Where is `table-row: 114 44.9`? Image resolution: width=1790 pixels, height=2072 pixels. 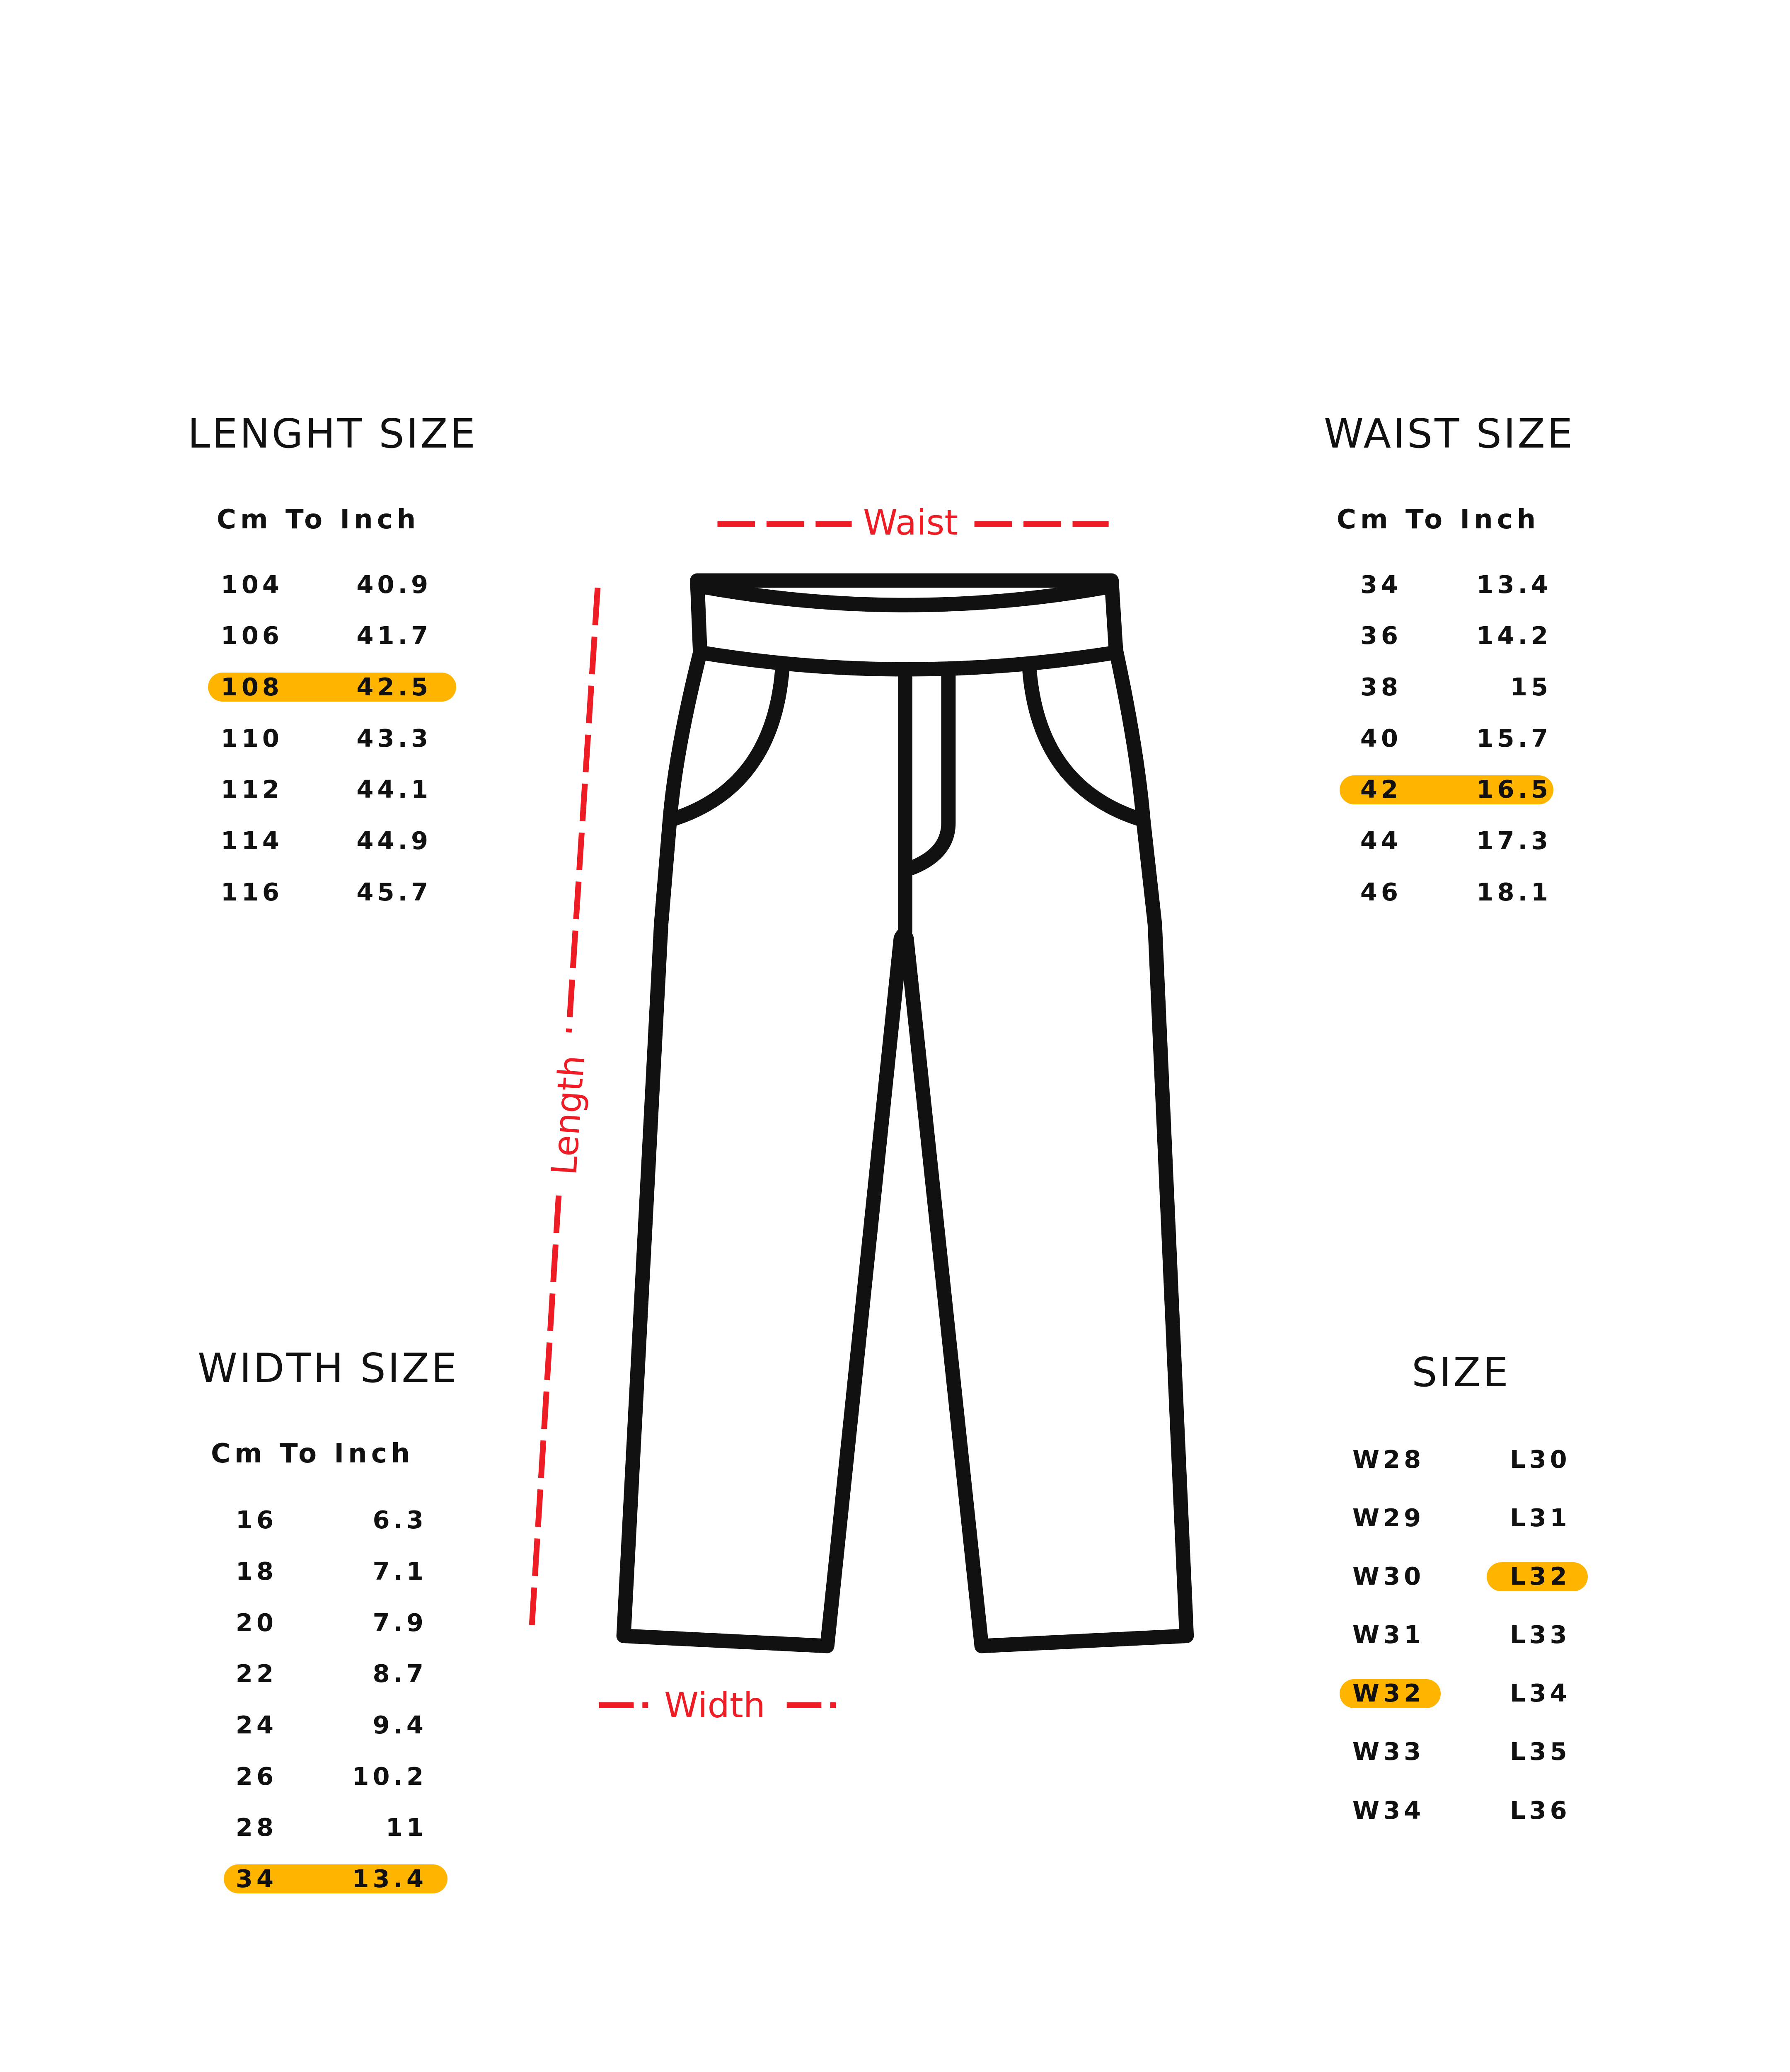 table-row: 114 44.9 is located at coordinates (895, 840).